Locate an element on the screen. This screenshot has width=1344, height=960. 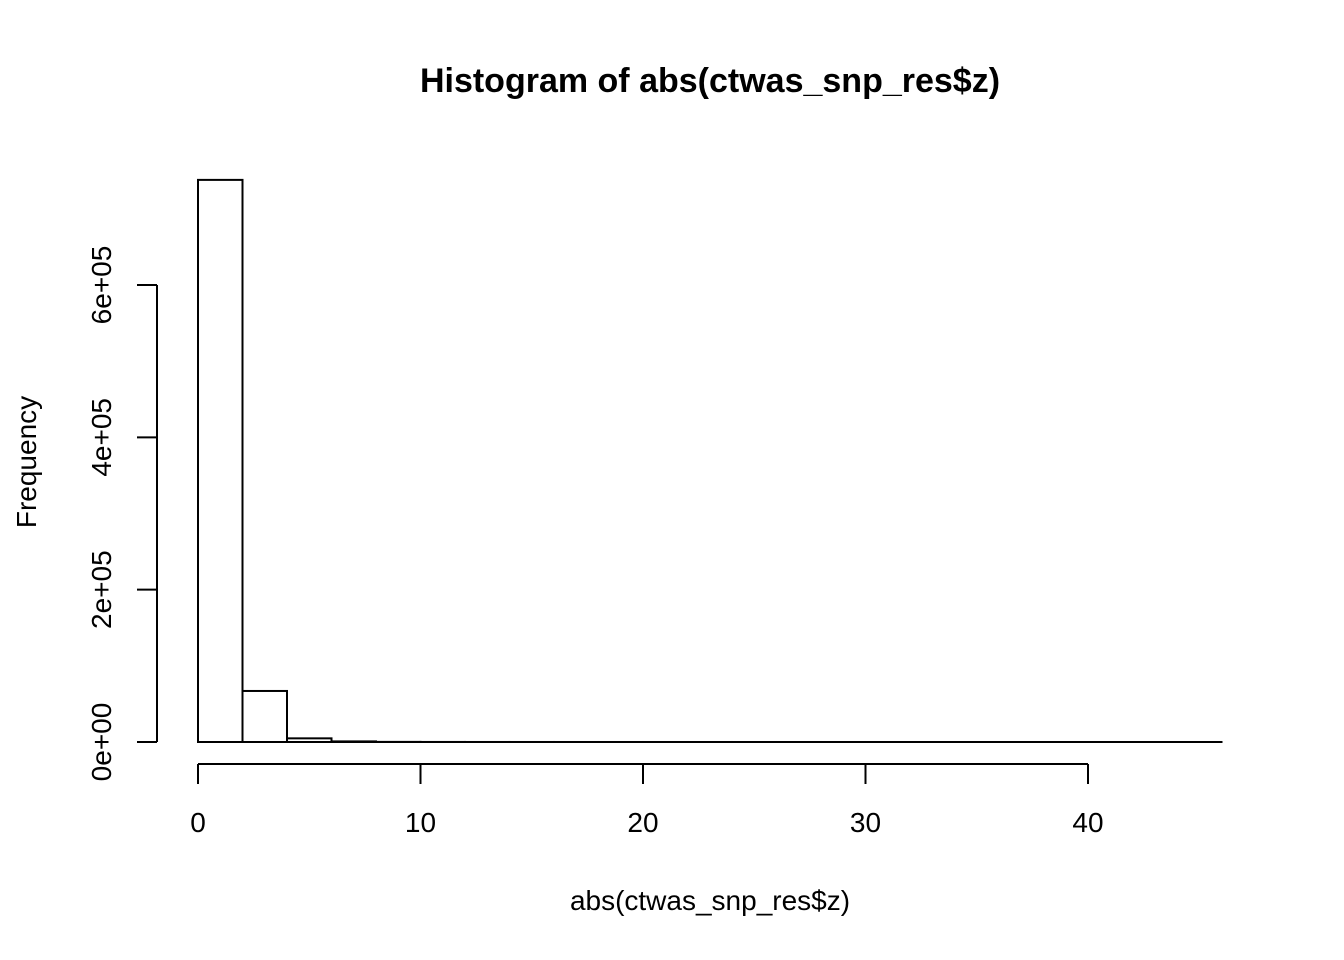
x-tick-label: 40 is located at coordinates (1087, 822).